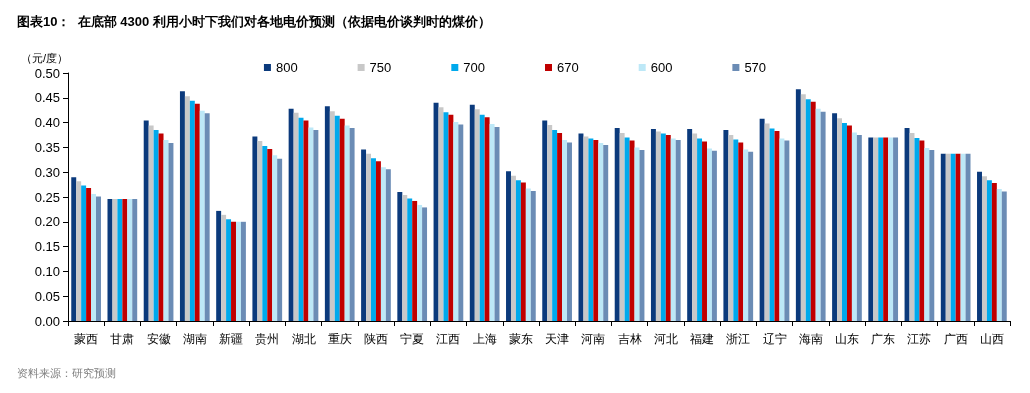 The width and height of the screenshot is (1030, 393). Describe the element at coordinates (158, 339) in the screenshot. I see `x-tick-label: 安徽` at that location.